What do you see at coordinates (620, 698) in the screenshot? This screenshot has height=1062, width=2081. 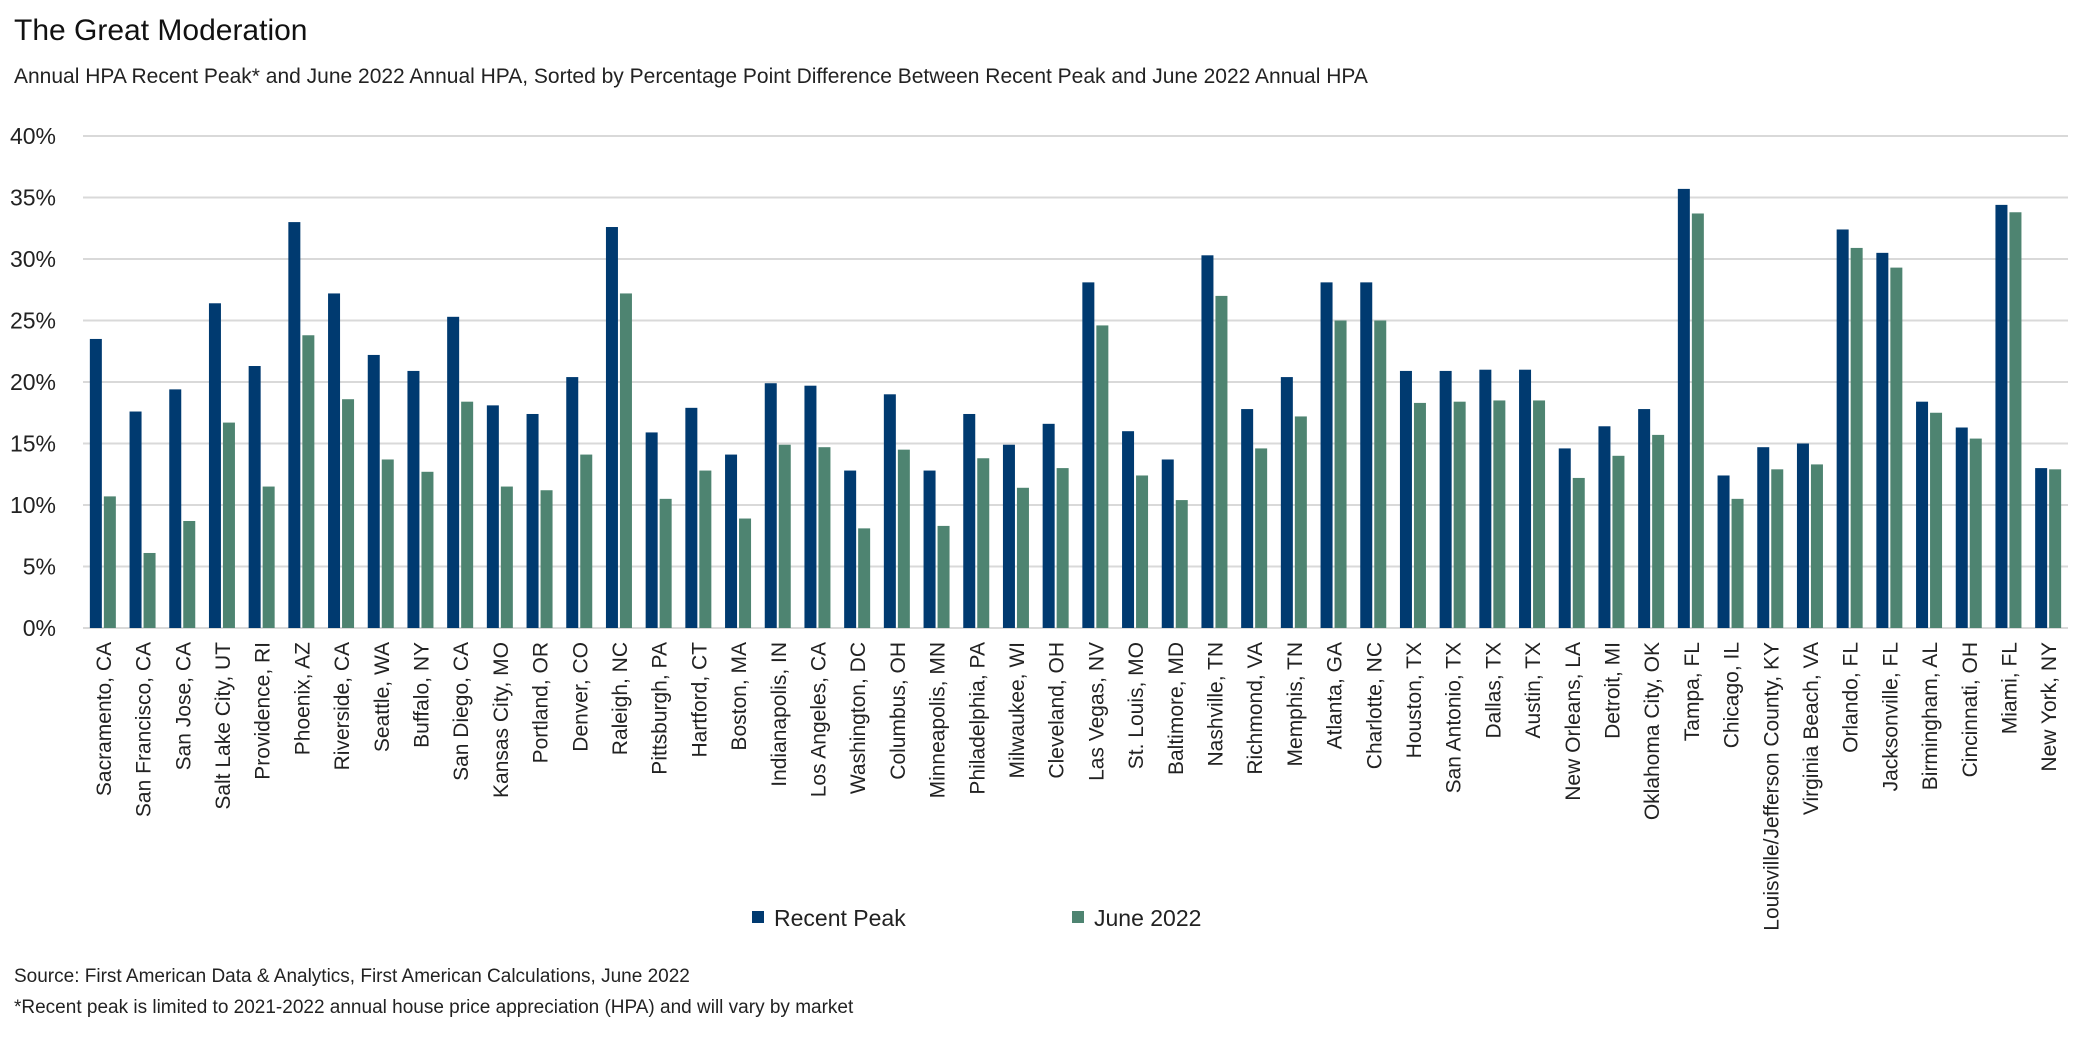 I see `x-tick-label: Raleigh, NC` at bounding box center [620, 698].